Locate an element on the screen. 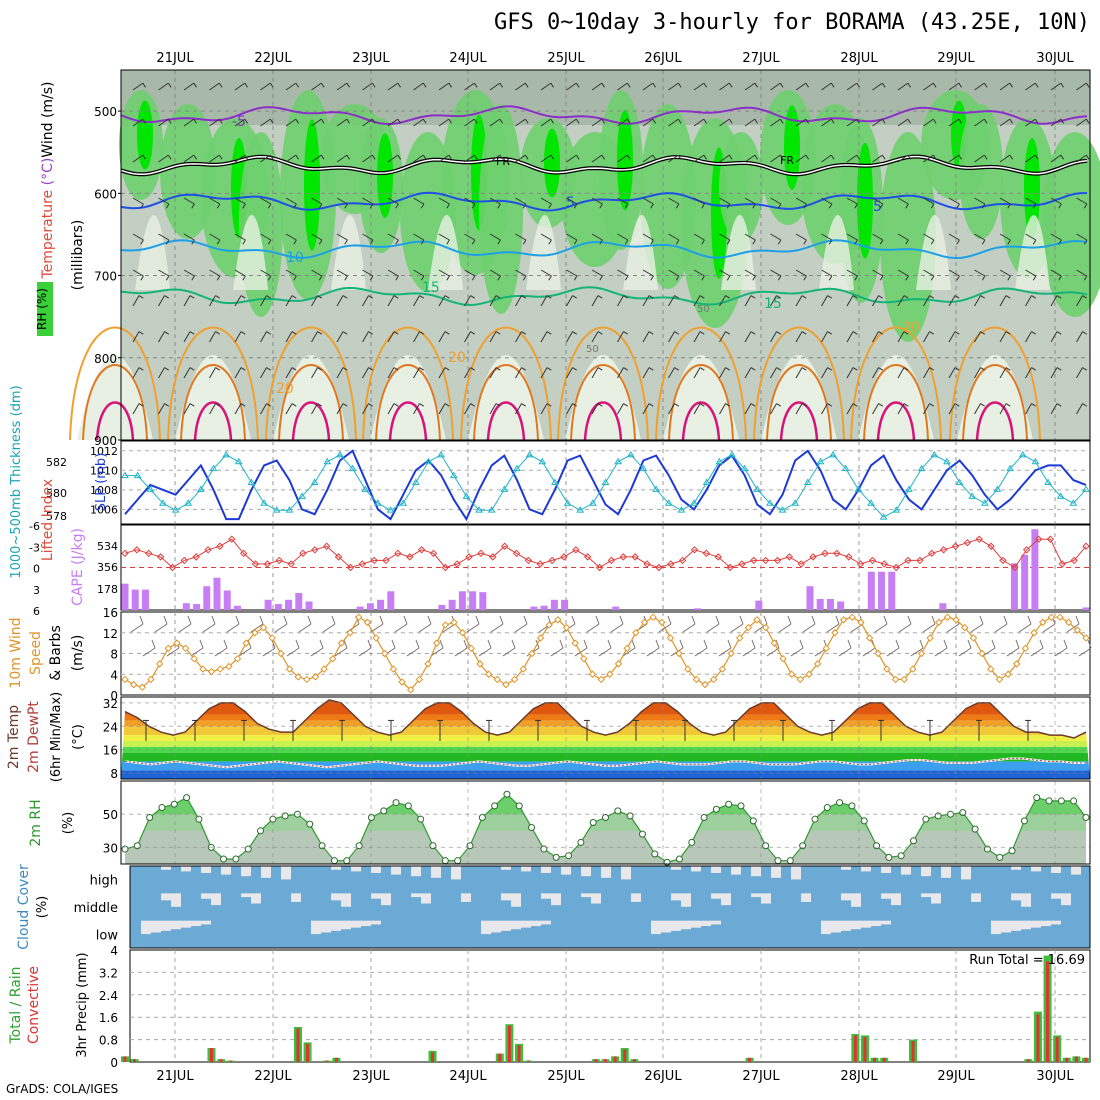 This screenshot has width=1100, height=1100. temp-band is located at coordinates (605, 749).